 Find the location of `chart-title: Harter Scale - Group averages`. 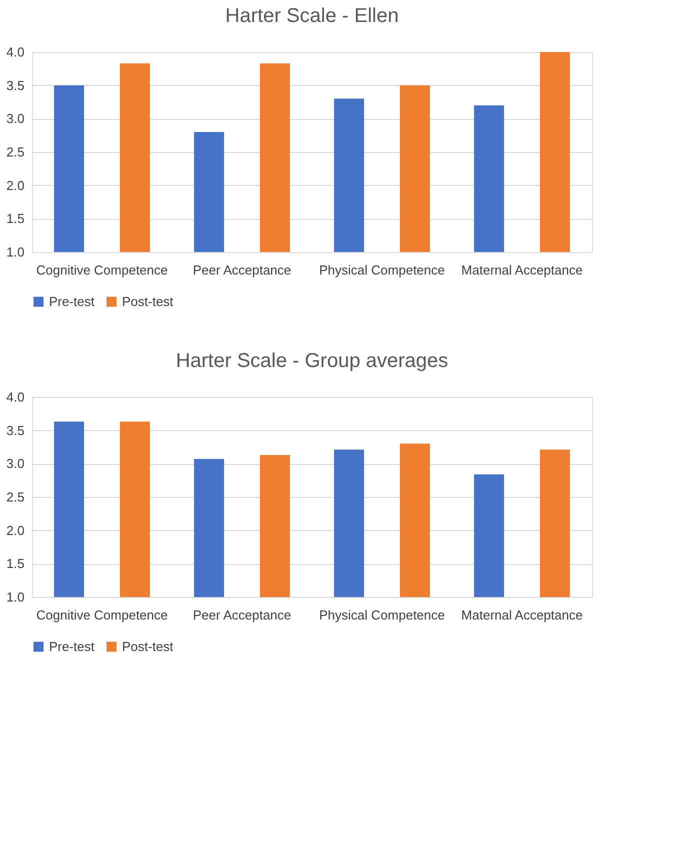

chart-title: Harter Scale - Group averages is located at coordinates (312, 361).